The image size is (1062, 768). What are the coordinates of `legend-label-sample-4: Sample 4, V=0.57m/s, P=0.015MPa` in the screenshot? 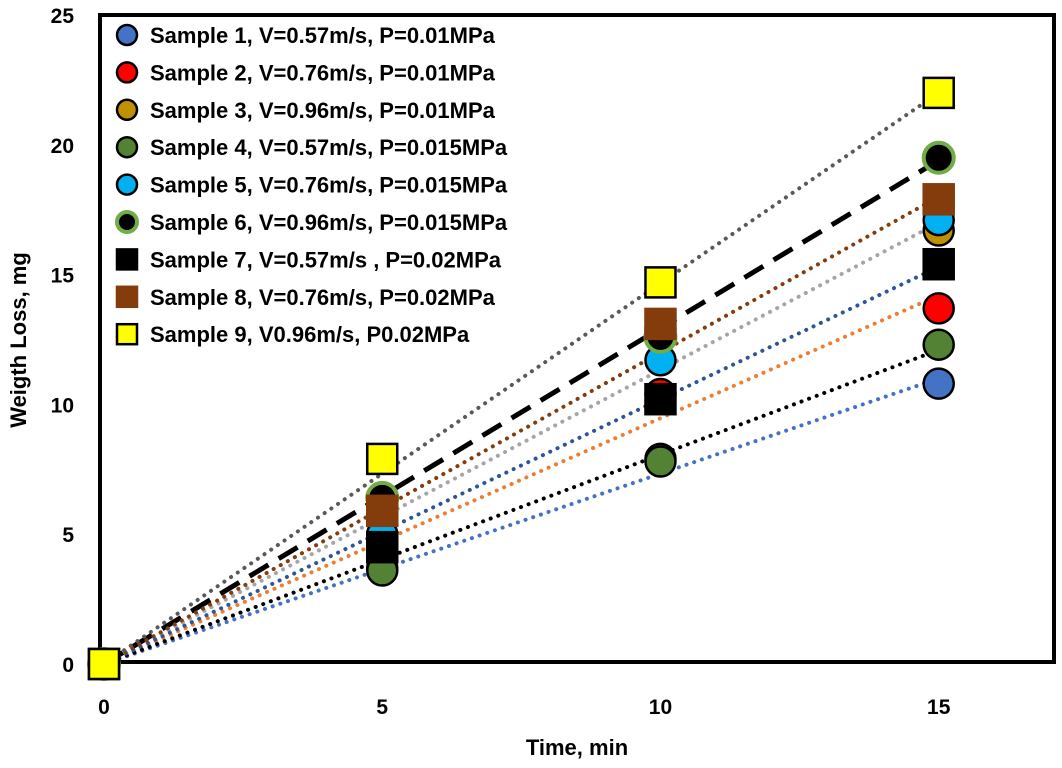 It's located at (329, 147).